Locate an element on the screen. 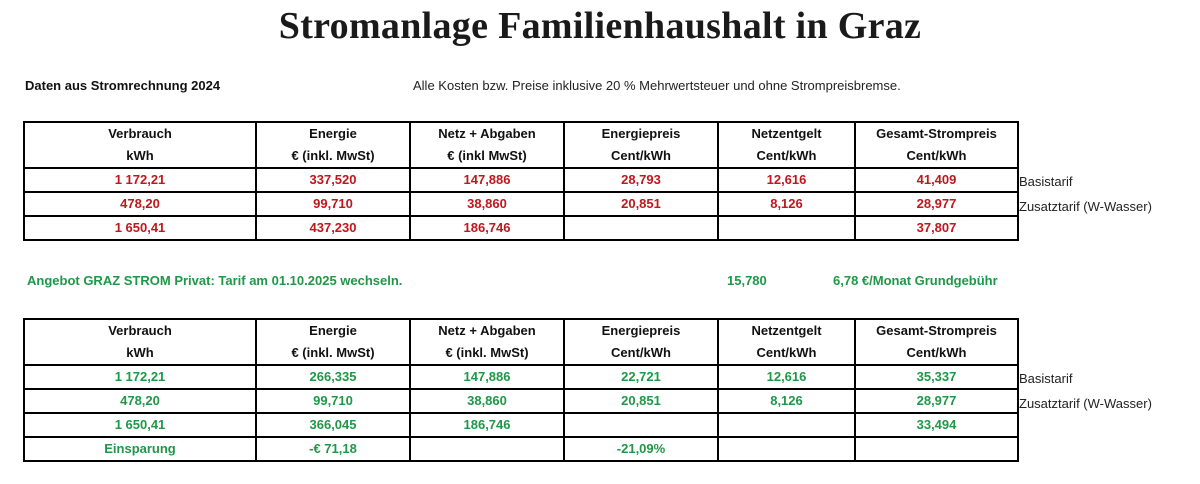 This screenshot has width=1200, height=484. table-row-total: 1 650,41 437,230 186,746 37,807 is located at coordinates (521, 228).